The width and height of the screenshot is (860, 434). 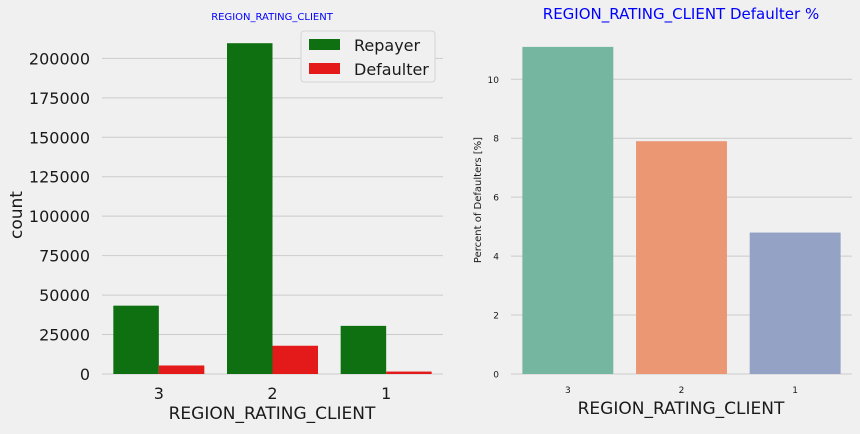 I want to click on count-chart-title: REGION_RATING_CLIENT, so click(x=272, y=17).